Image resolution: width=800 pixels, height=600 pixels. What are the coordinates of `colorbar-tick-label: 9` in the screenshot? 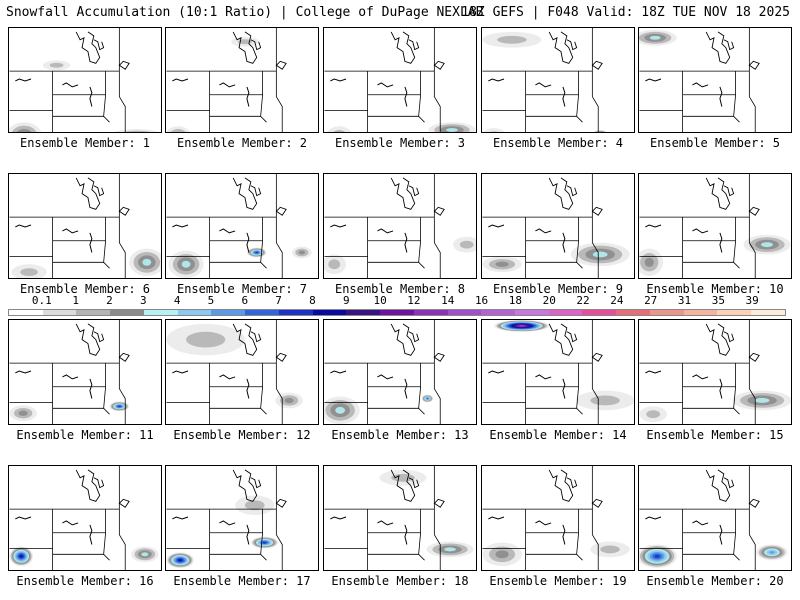 It's located at (346, 300).